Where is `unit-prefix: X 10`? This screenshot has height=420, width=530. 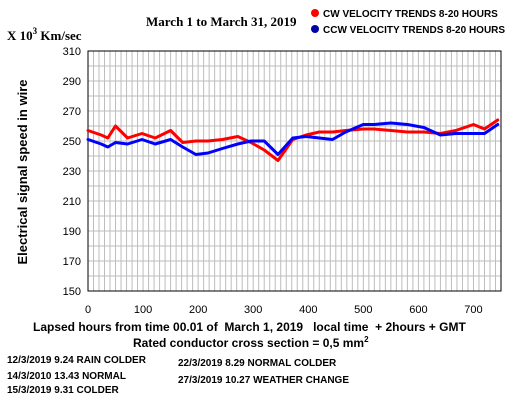
unit-prefix: X 10 is located at coordinates (20, 35).